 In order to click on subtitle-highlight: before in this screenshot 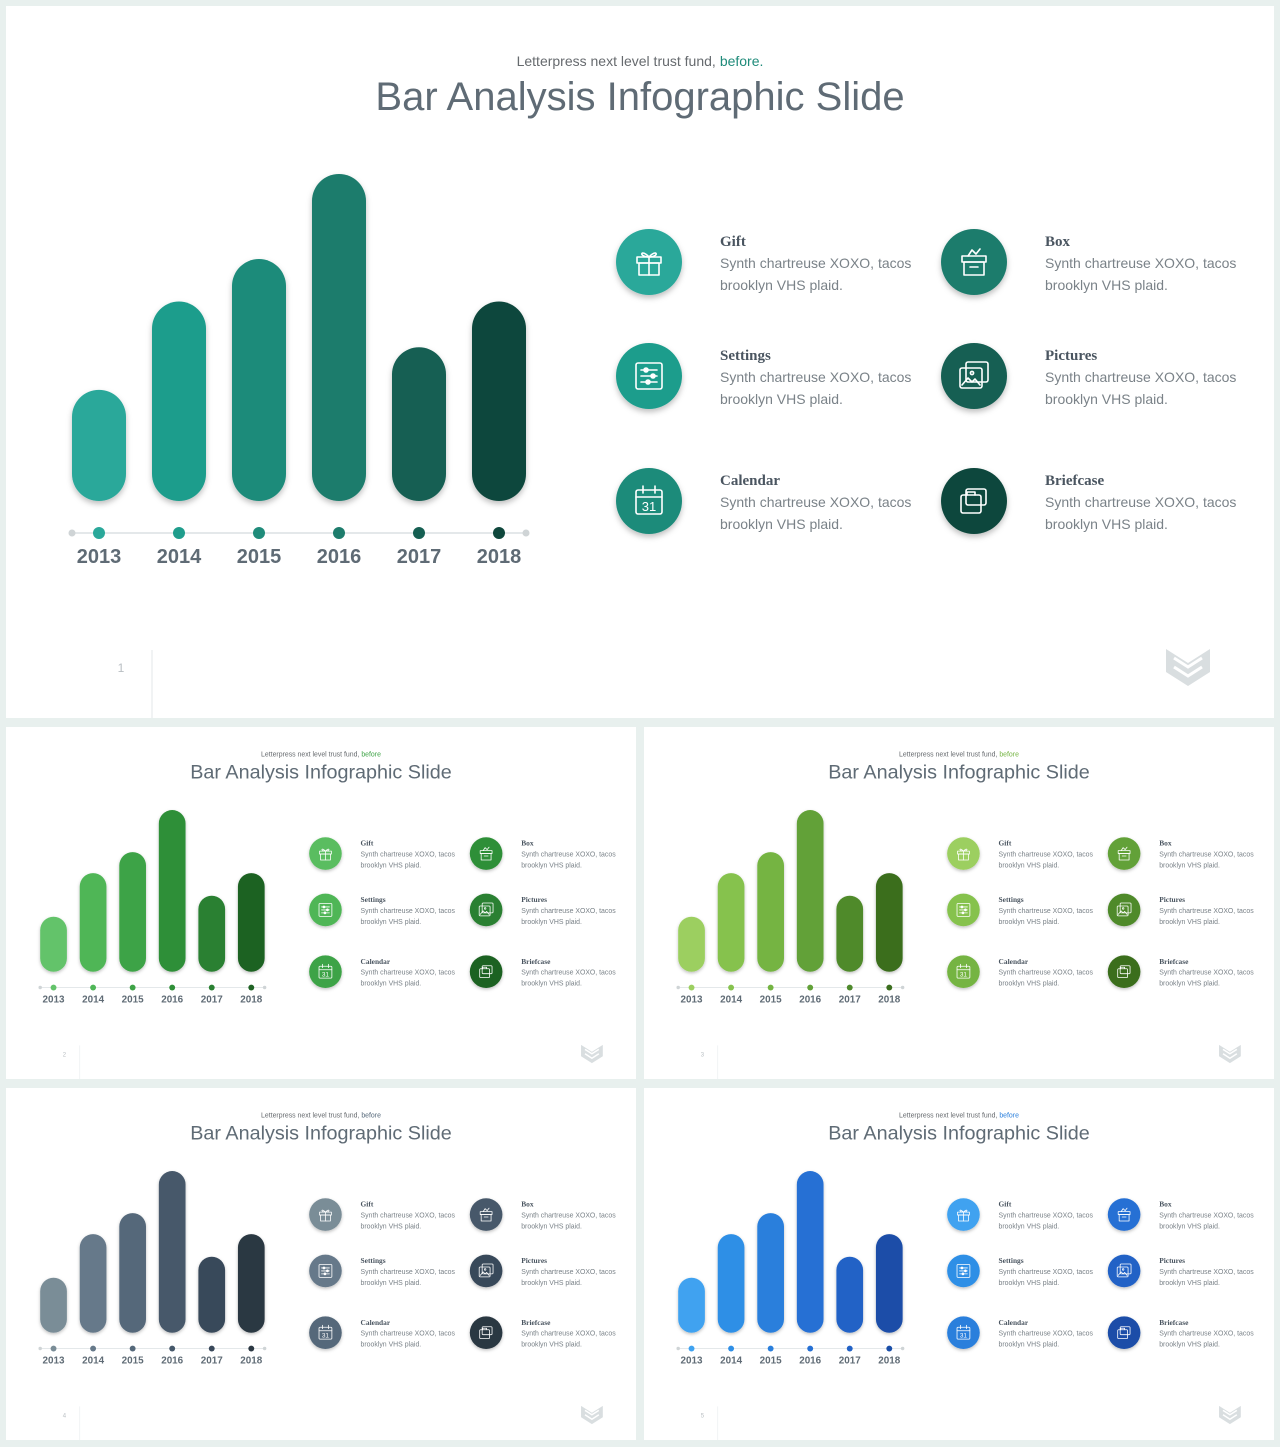, I will do `click(1009, 755)`.